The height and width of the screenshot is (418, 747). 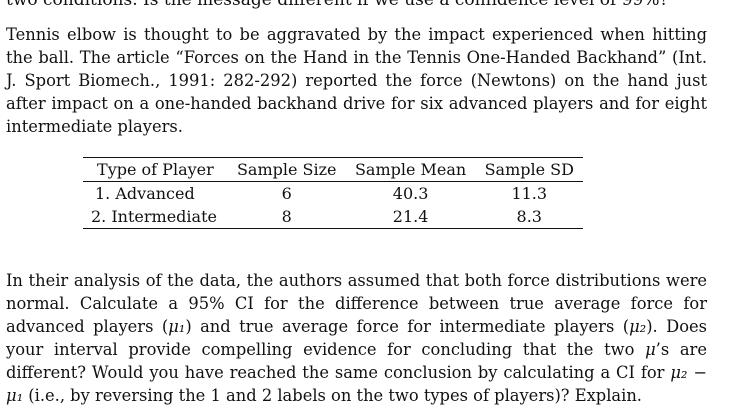 What do you see at coordinates (410, 216) in the screenshot?
I see `cell-sample-mean: 21.4` at bounding box center [410, 216].